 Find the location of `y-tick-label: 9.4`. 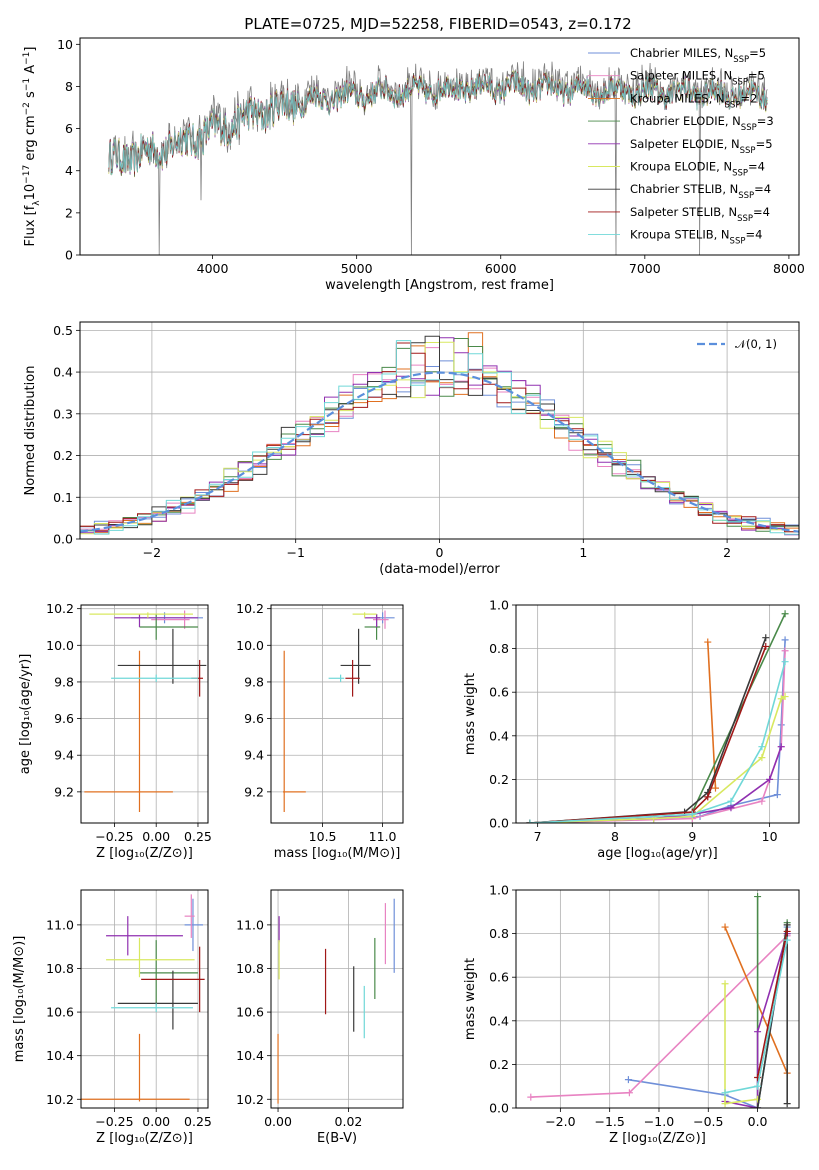

y-tick-label: 9.4 is located at coordinates (64, 755).